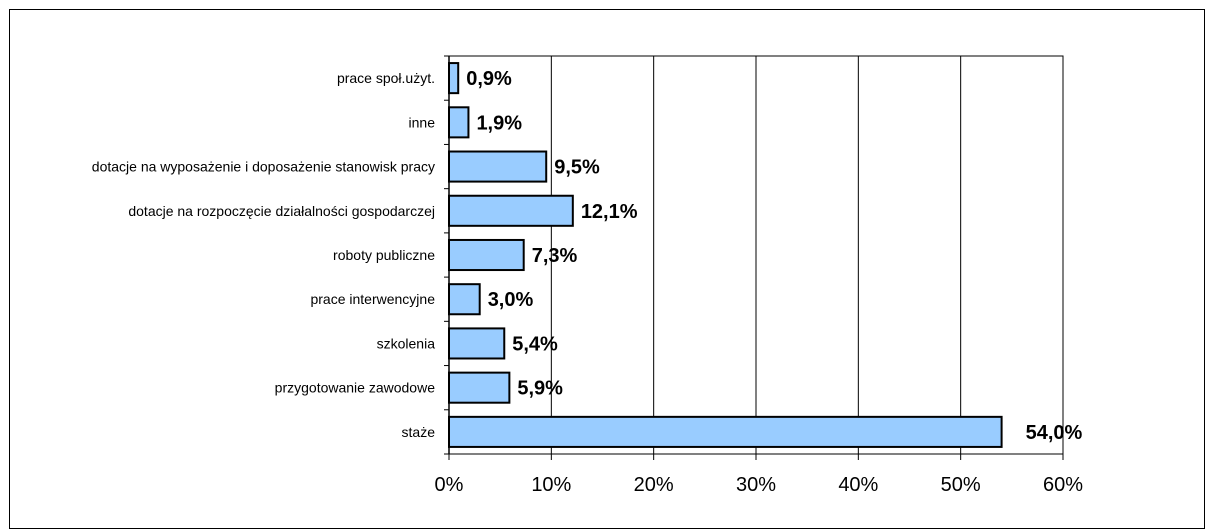 The image size is (1208, 529). I want to click on category-label: prace społ.użyt., so click(386, 78).